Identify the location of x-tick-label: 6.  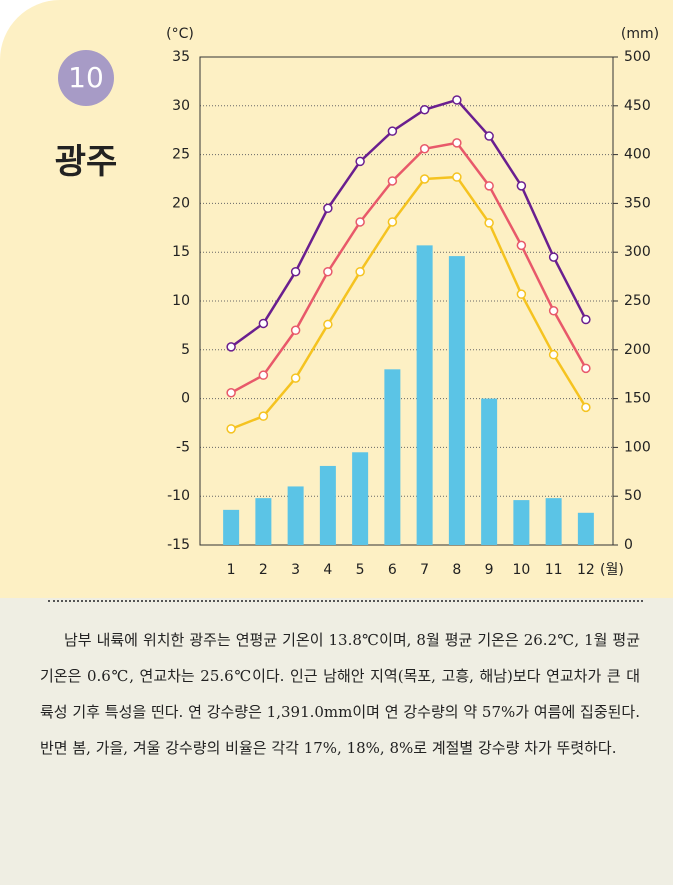
(392, 570).